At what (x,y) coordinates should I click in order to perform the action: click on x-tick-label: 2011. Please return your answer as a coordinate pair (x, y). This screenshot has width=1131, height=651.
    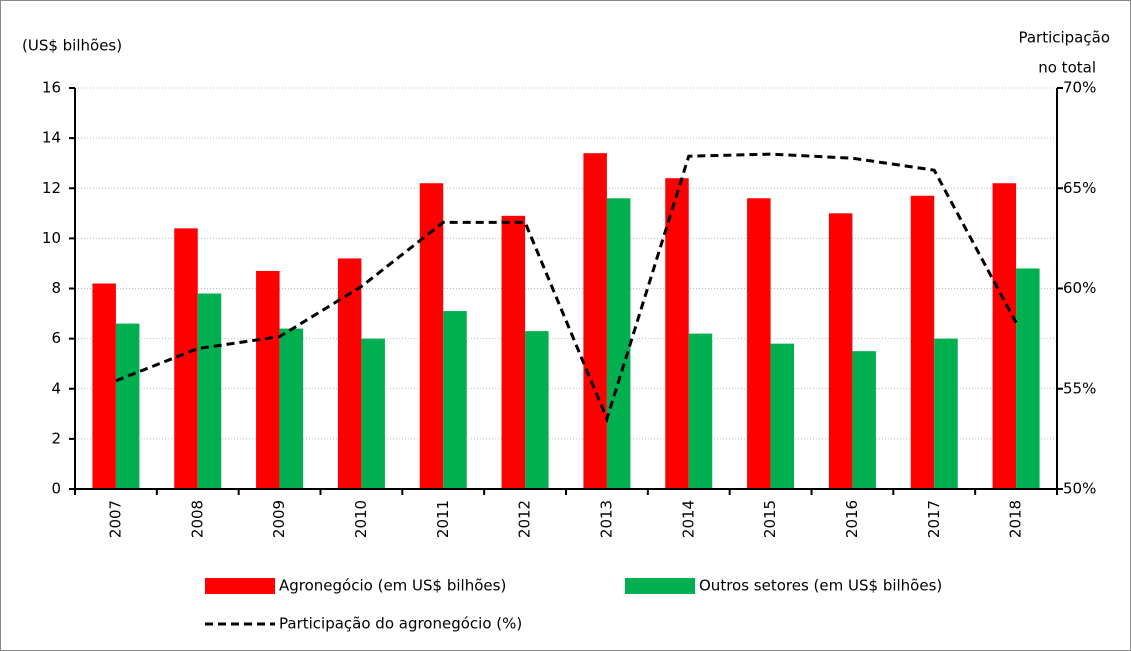
    Looking at the image, I should click on (443, 519).